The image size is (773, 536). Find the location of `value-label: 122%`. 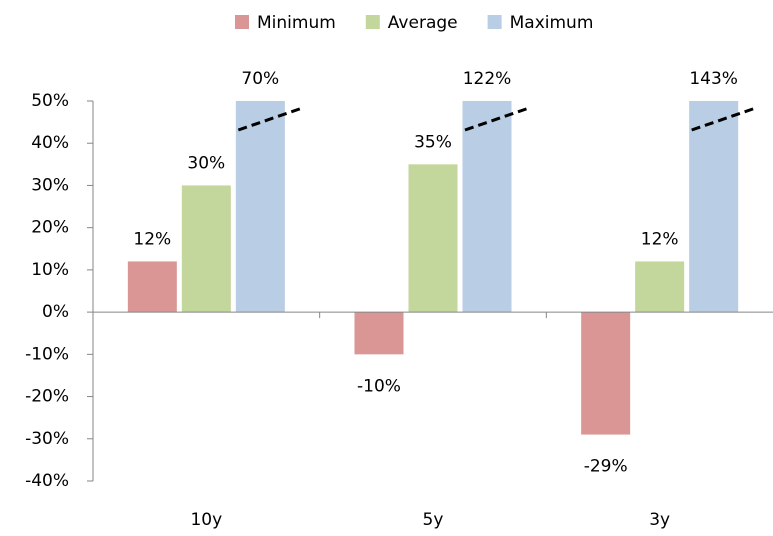

value-label: 122% is located at coordinates (487, 79).